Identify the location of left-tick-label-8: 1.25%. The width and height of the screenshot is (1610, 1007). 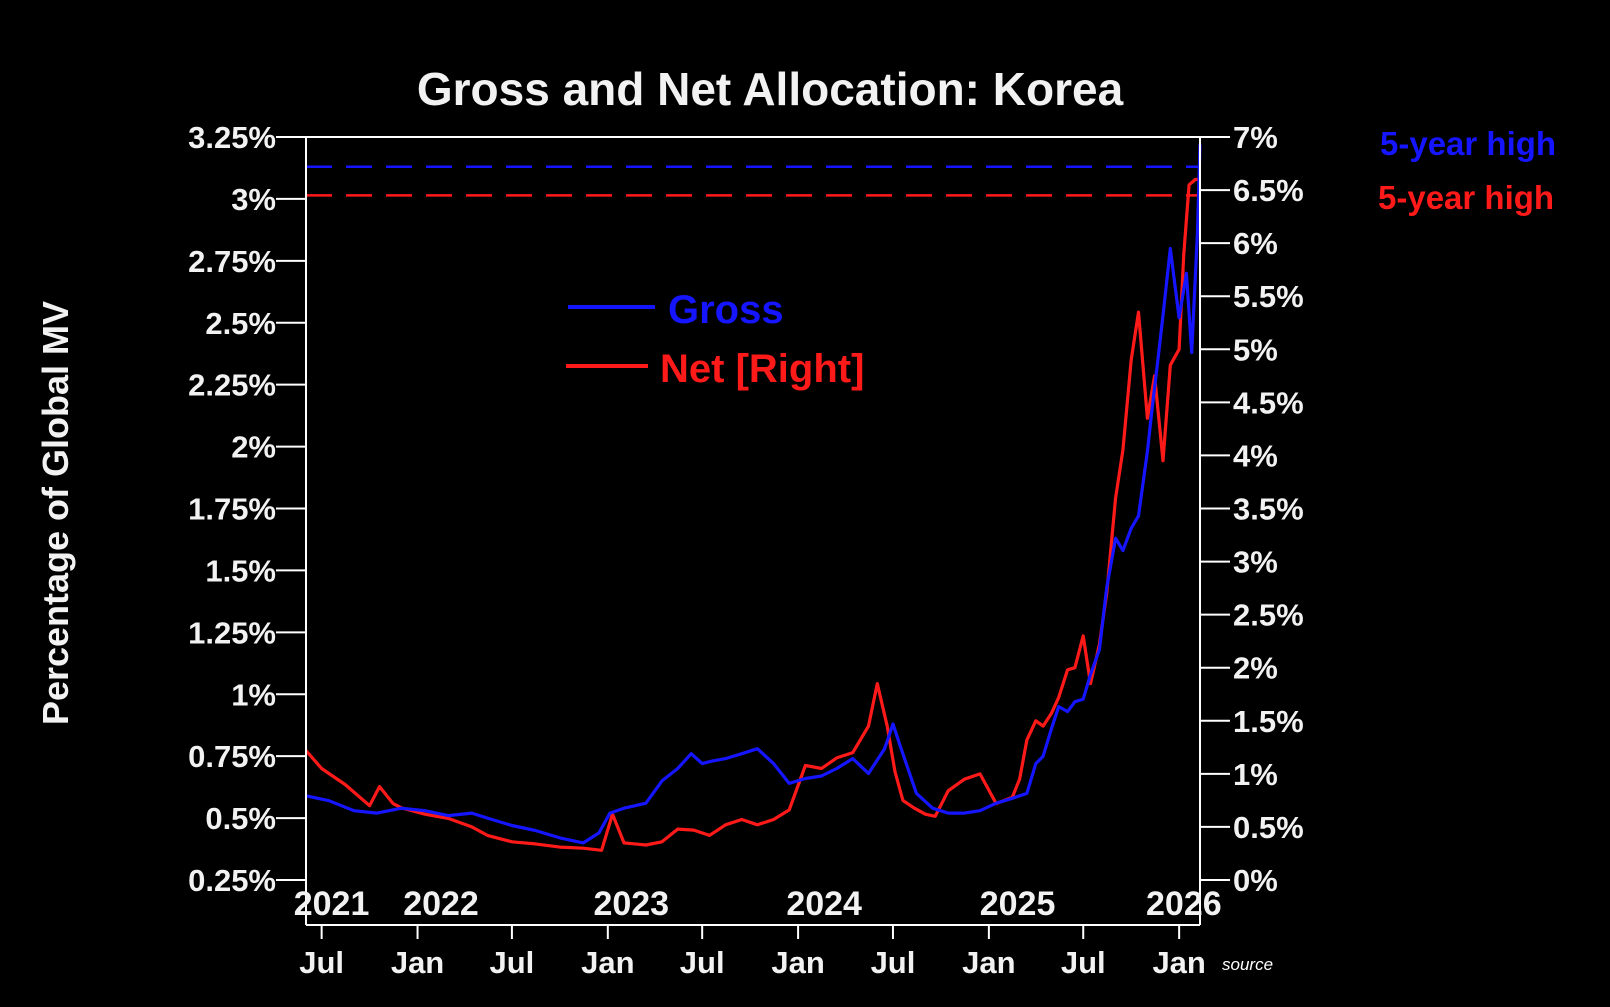
(232, 632).